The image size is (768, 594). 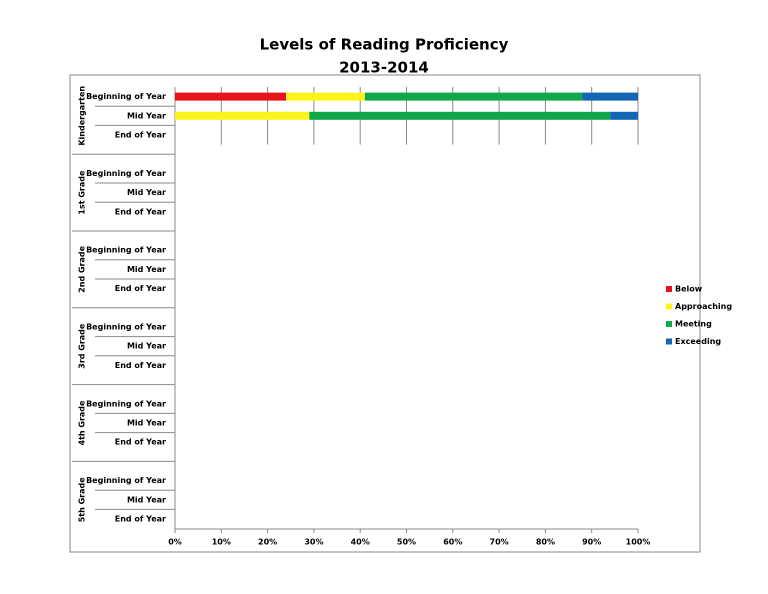 I want to click on legend-label: Approaching, so click(x=703, y=306).